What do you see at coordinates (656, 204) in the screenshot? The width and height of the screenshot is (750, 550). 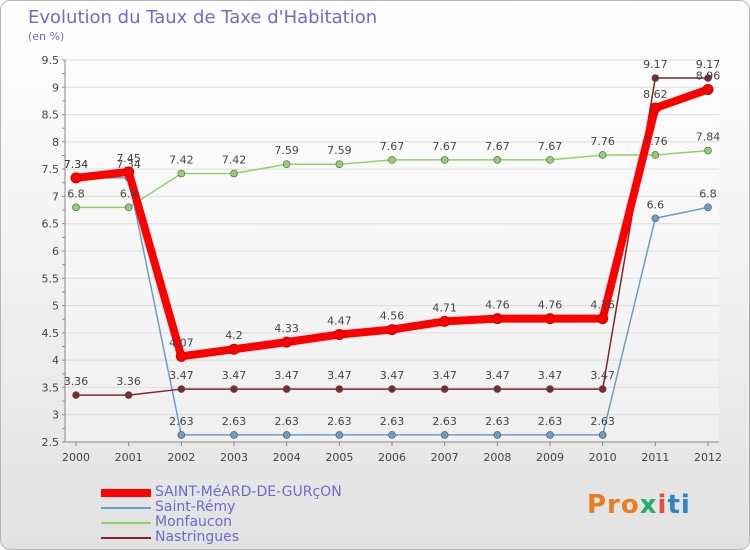 I see `data-label: 6.6` at bounding box center [656, 204].